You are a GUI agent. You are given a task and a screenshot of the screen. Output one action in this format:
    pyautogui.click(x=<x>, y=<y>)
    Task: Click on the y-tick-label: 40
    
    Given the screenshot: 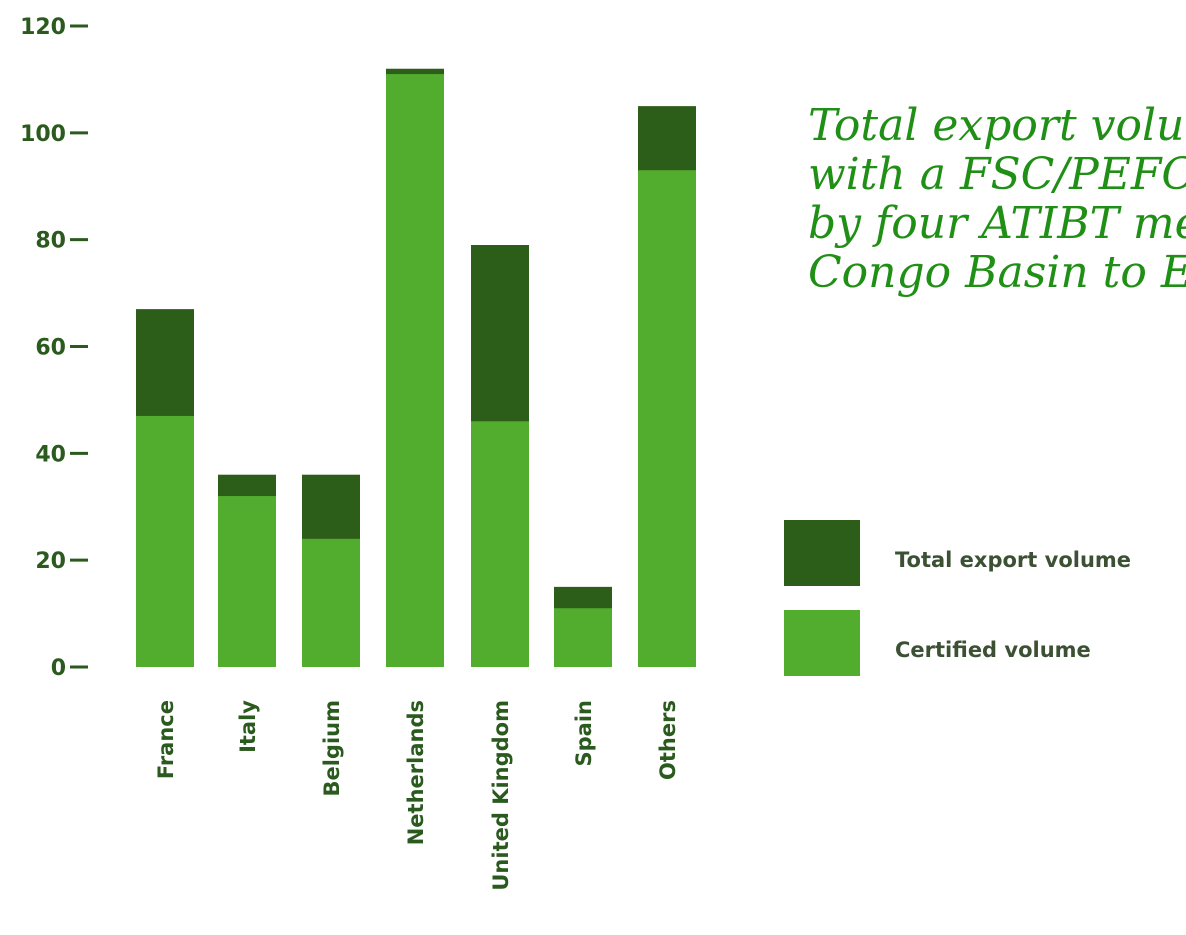 What is the action you would take?
    pyautogui.click(x=50, y=454)
    